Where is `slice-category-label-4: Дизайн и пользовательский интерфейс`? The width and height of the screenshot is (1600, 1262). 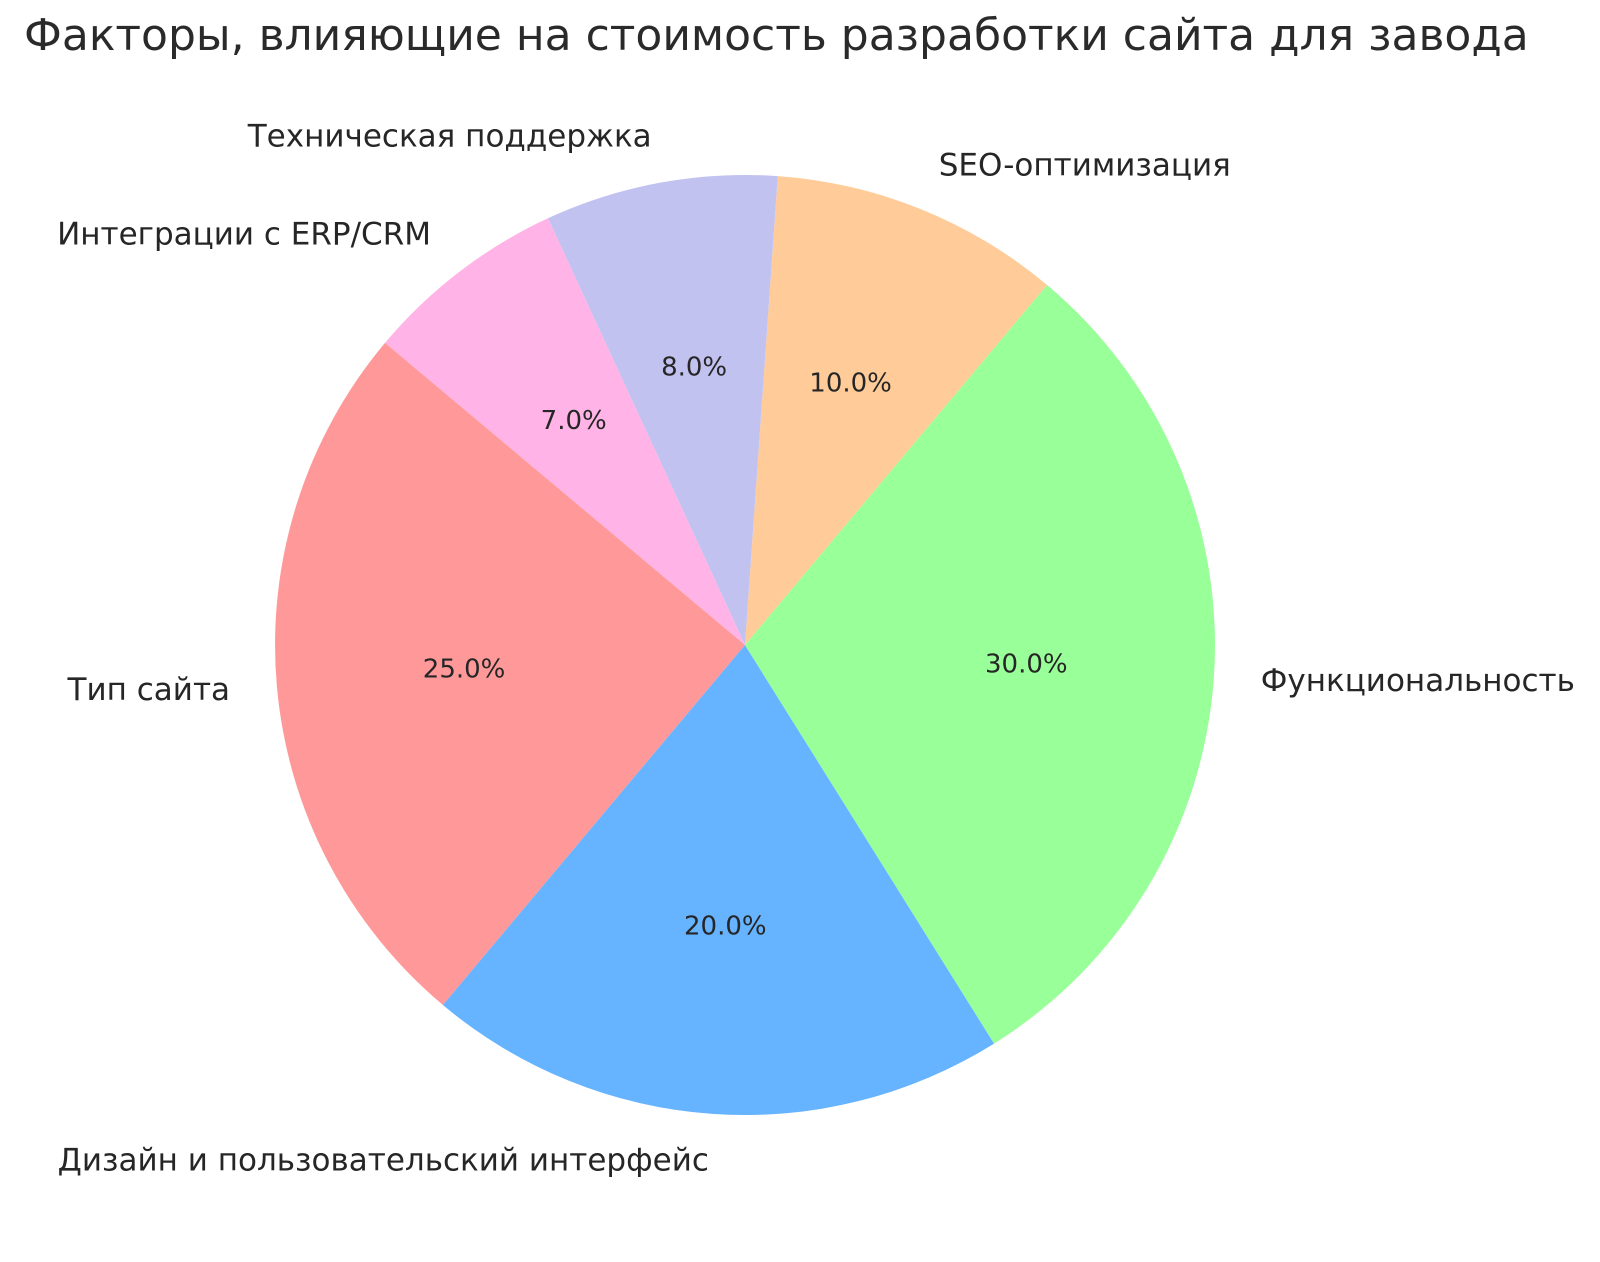 slice-category-label-4: Дизайн и пользовательский интерфейс is located at coordinates (383, 1161).